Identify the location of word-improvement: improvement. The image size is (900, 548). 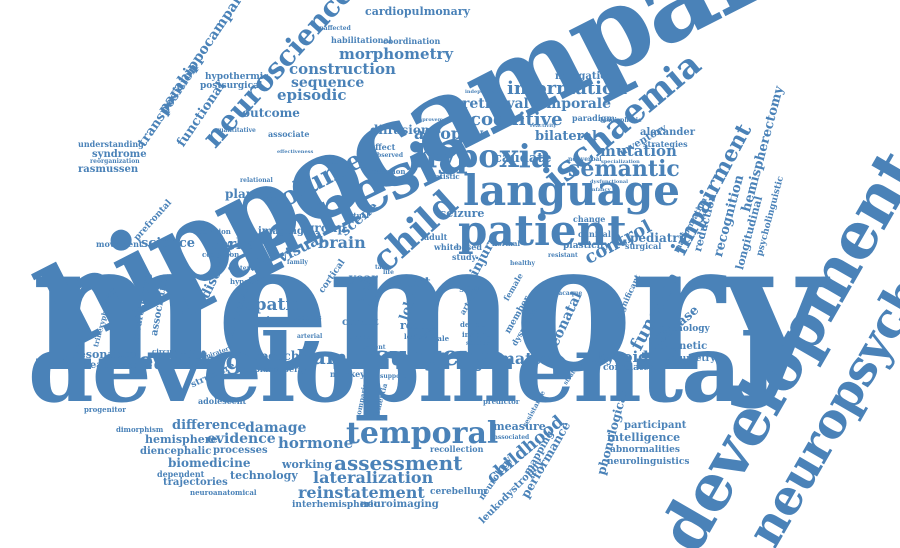
(434, 120).